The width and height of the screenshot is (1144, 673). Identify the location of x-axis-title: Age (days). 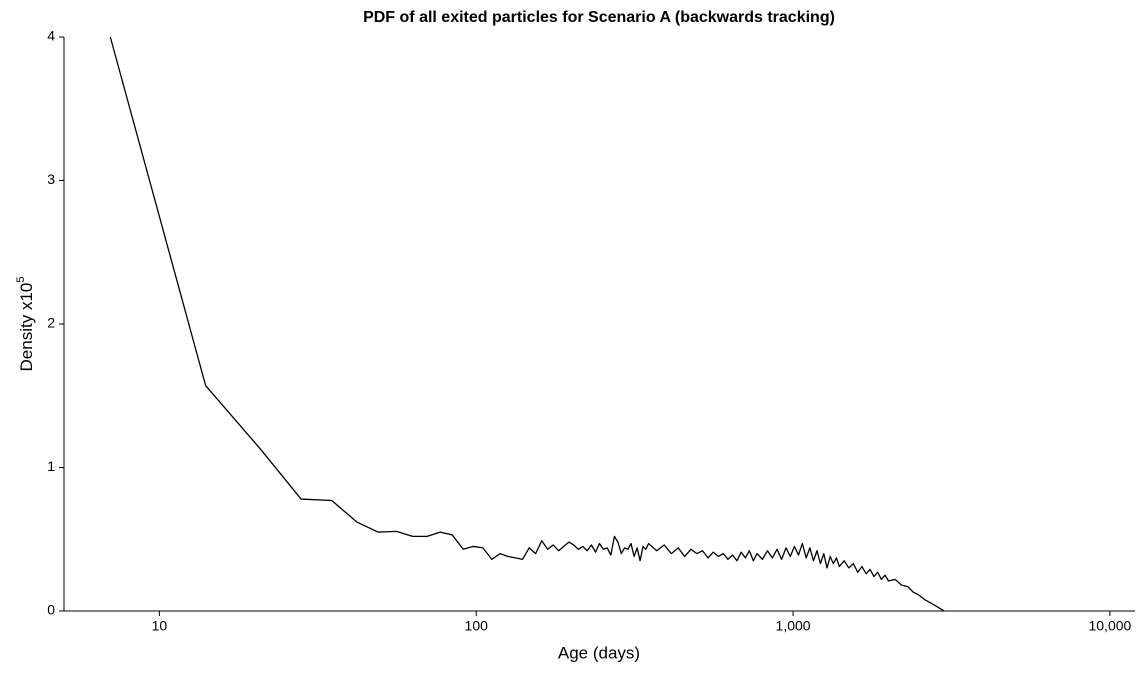
(599, 652).